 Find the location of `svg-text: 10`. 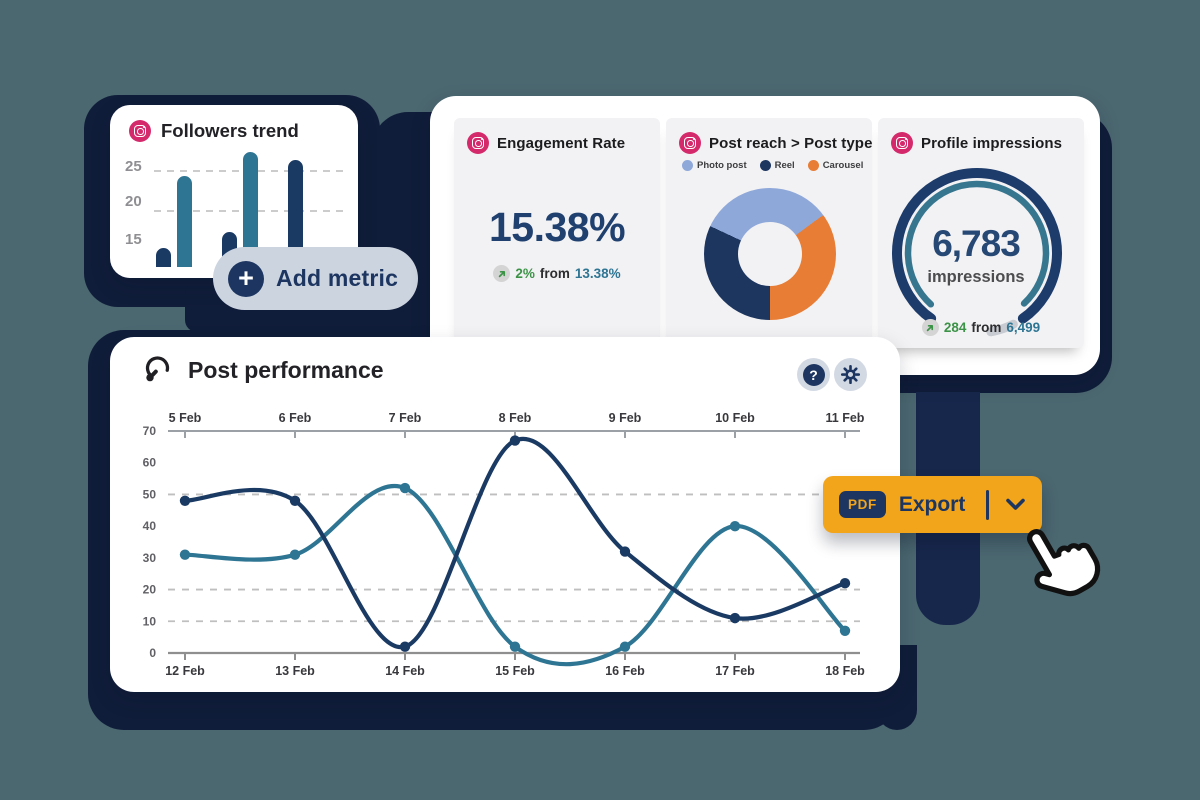

svg-text: 10 is located at coordinates (150, 621).